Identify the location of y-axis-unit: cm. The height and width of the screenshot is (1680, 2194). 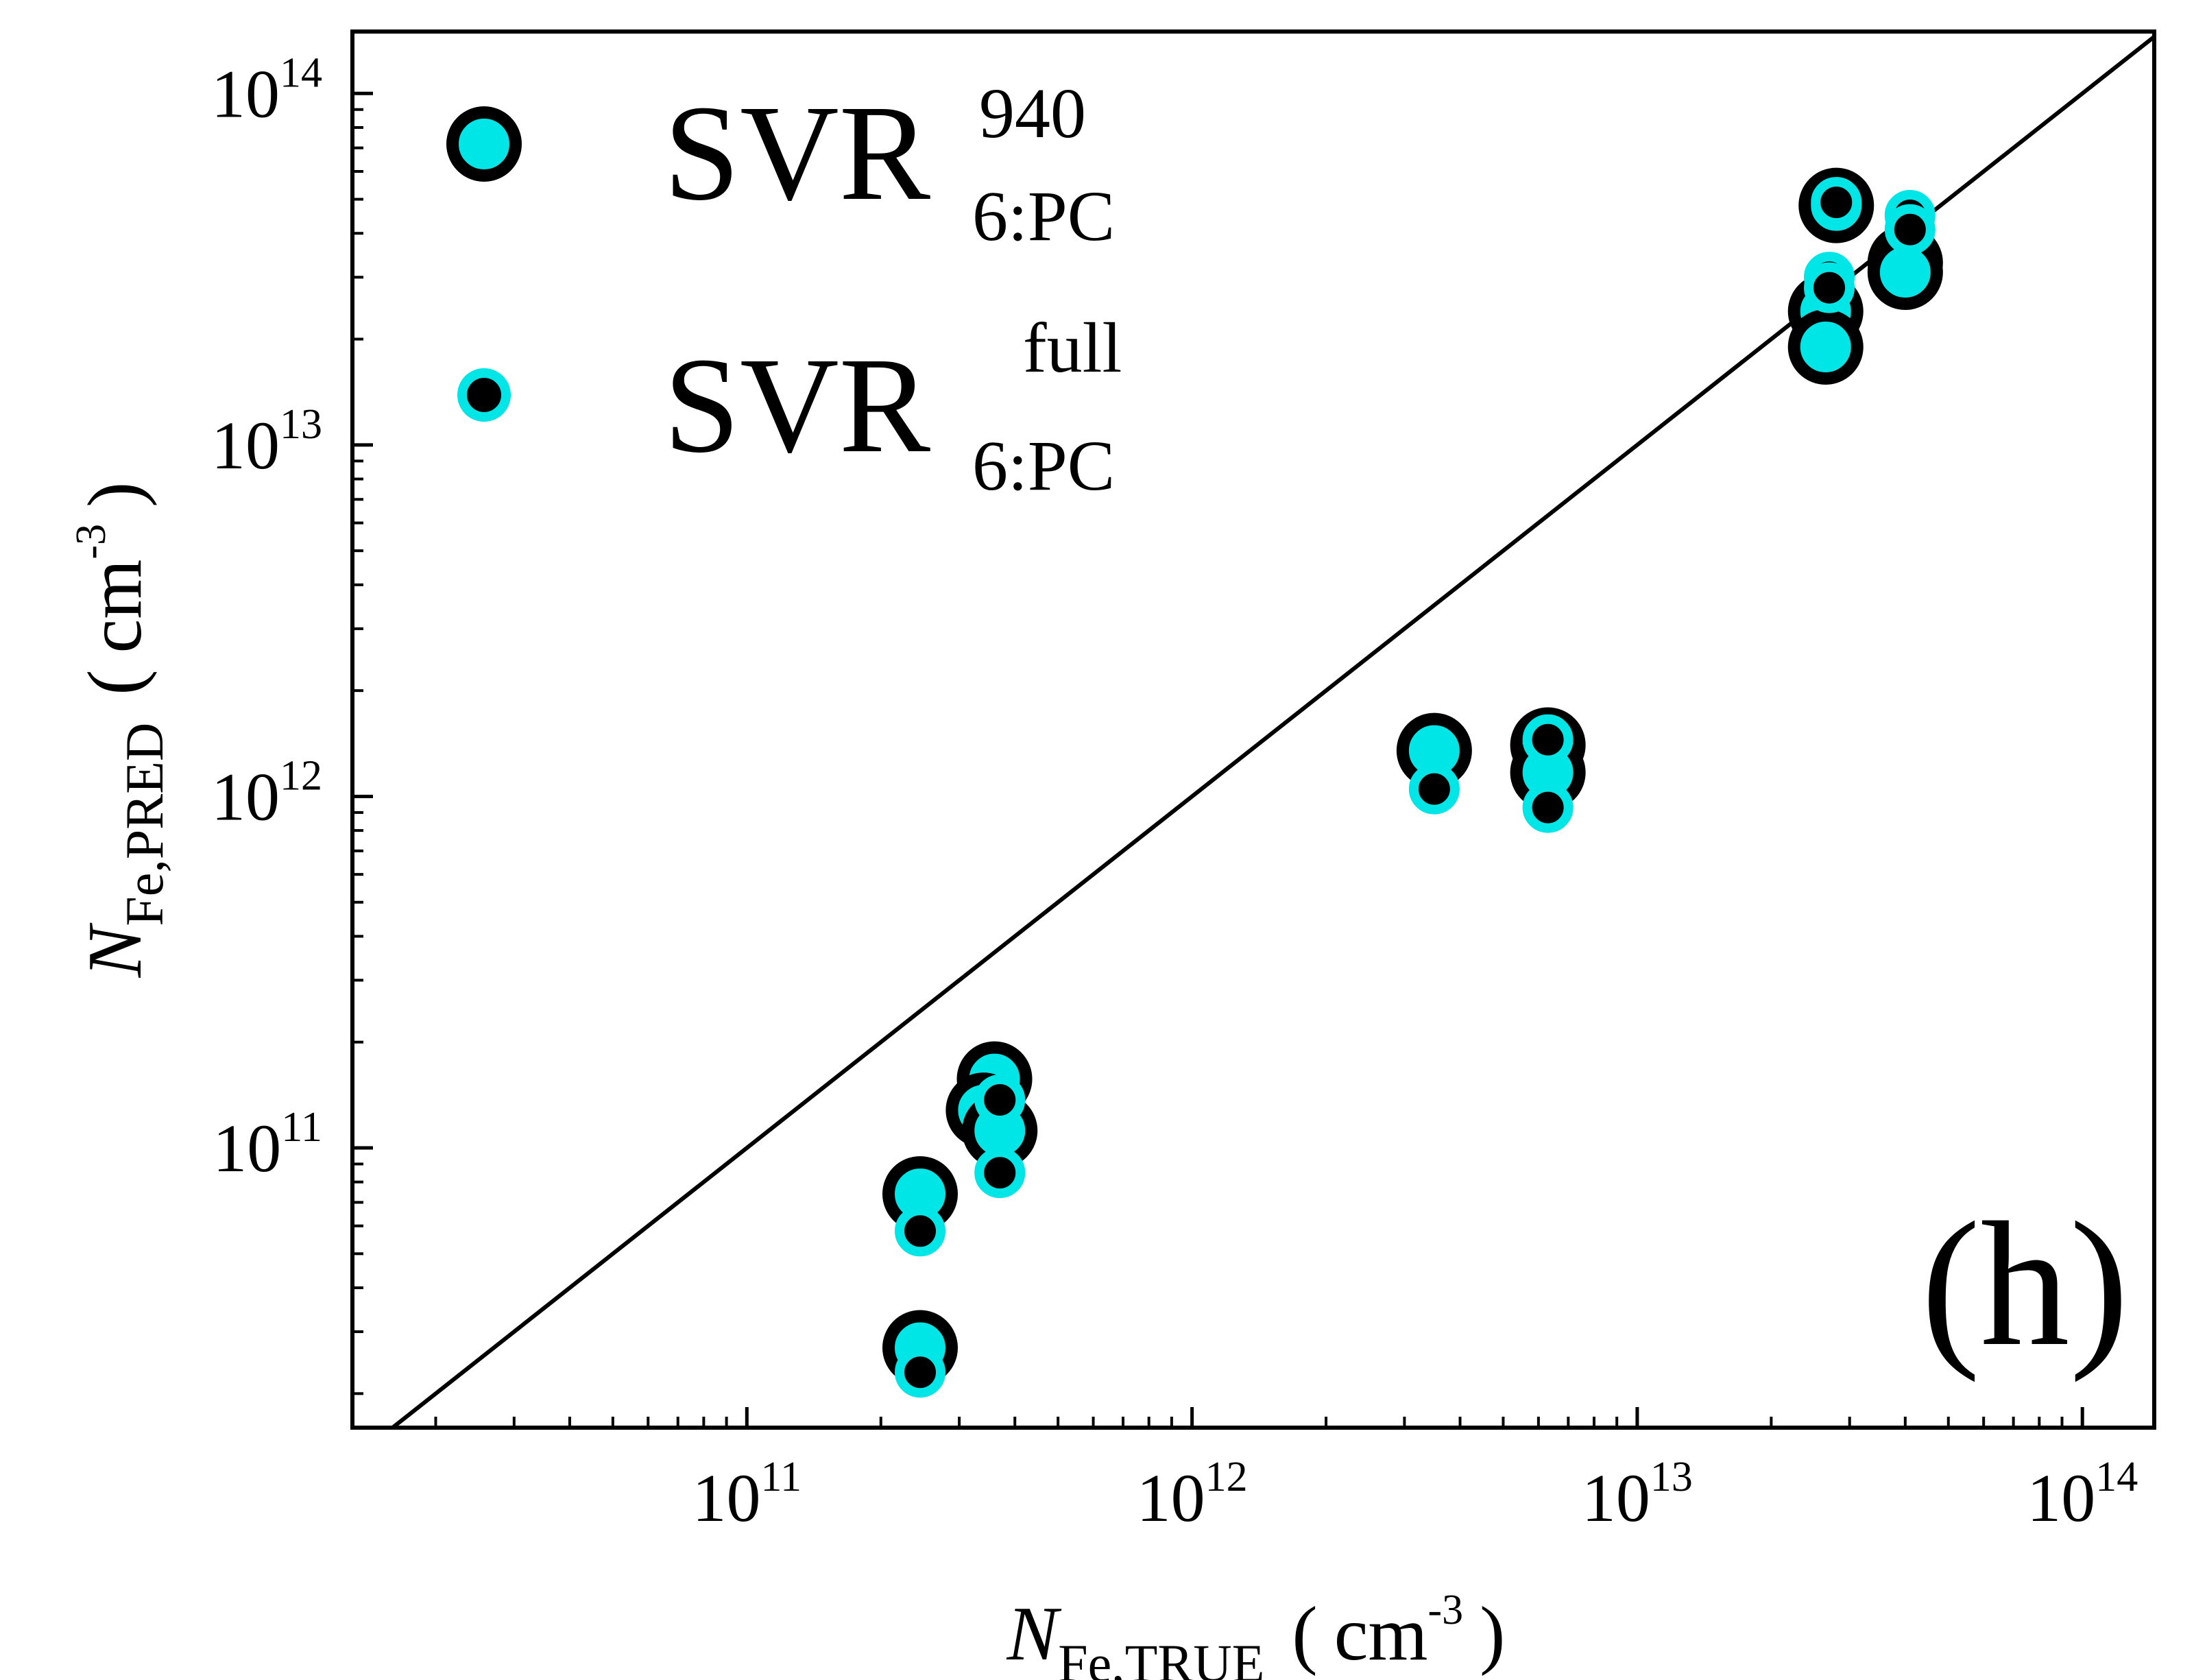
(115, 606).